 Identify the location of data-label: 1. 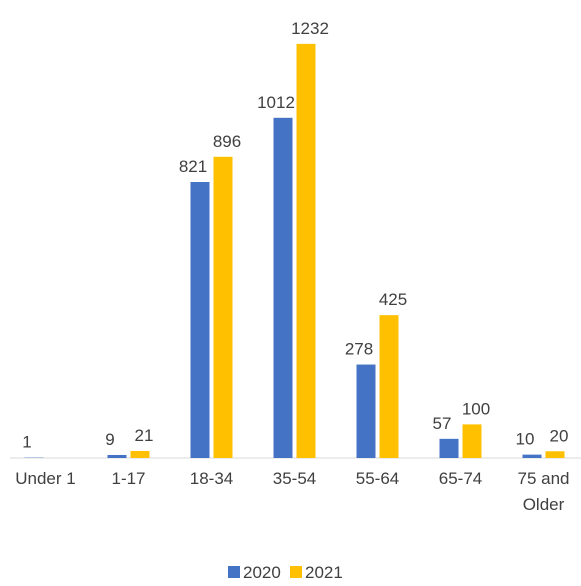
(26, 442).